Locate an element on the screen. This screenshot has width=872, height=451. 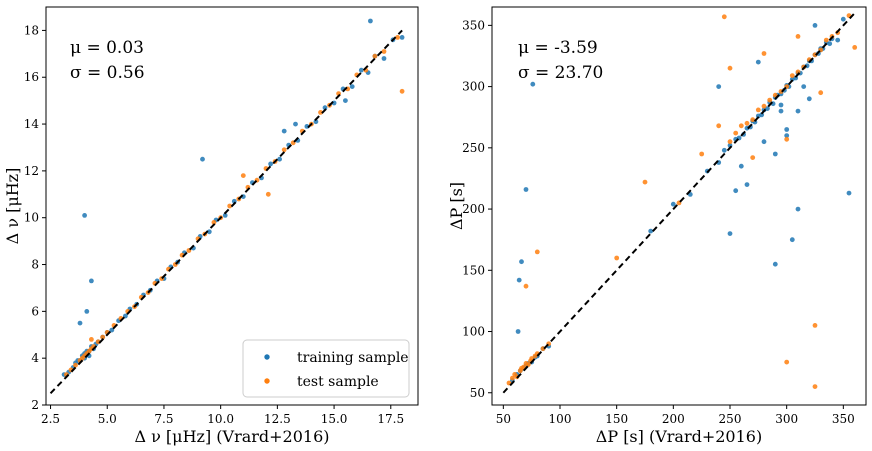
left-x-tick-label: 12.5 is located at coordinates (277, 419).